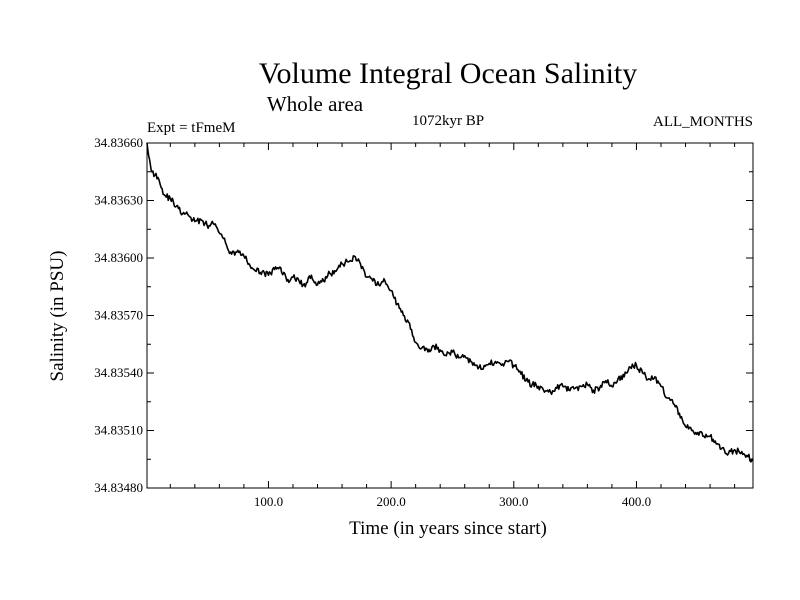  What do you see at coordinates (448, 73) in the screenshot?
I see `chart-title: Volume Integral Ocean Salinity` at bounding box center [448, 73].